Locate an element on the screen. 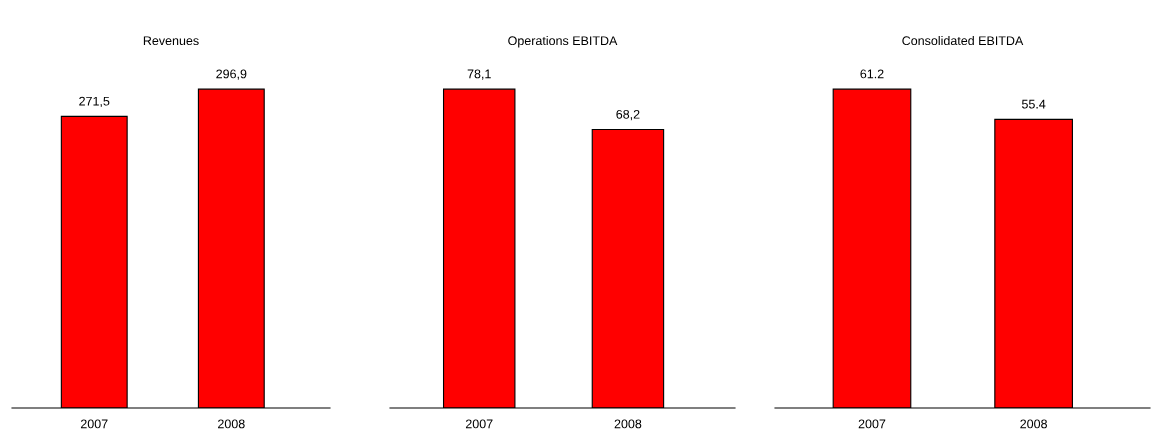  data-label: 61.2 is located at coordinates (872, 74).